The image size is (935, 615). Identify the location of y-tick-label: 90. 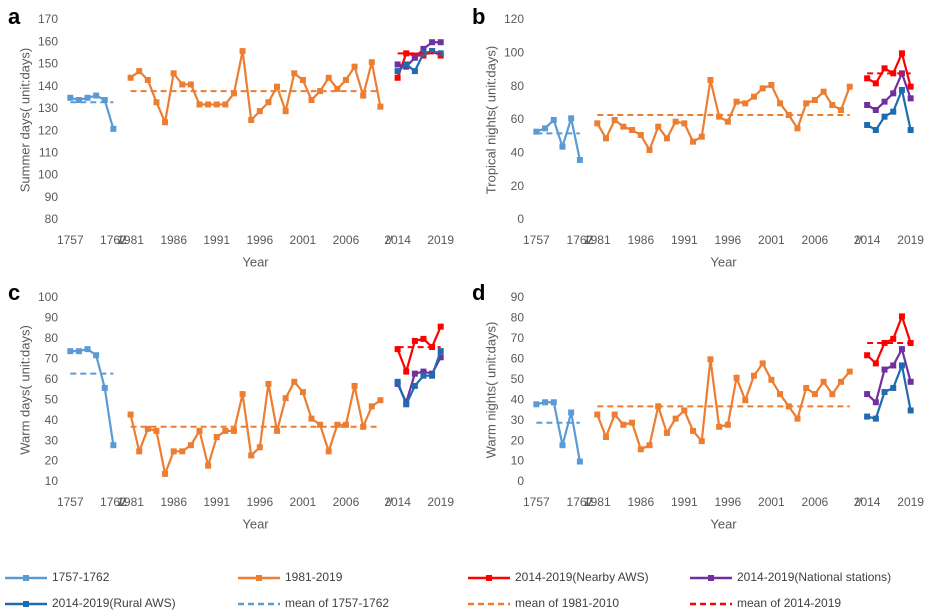
(518, 297).